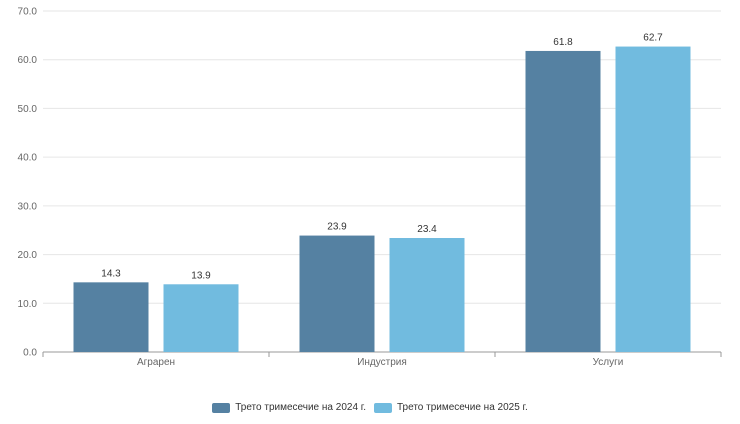 Image resolution: width=740 pixels, height=424 pixels. I want to click on data-label: 23.9, so click(337, 227).